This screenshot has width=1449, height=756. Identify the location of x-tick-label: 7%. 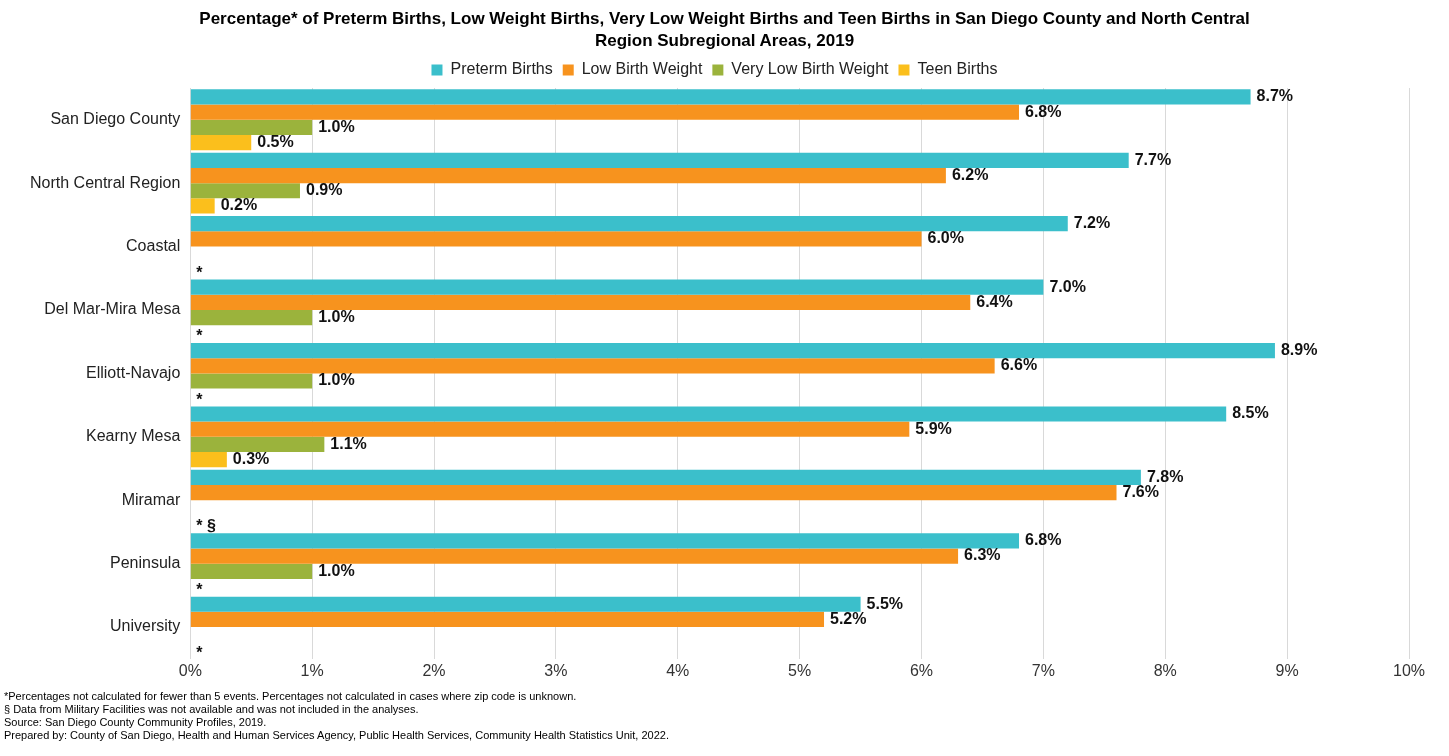
(1043, 670).